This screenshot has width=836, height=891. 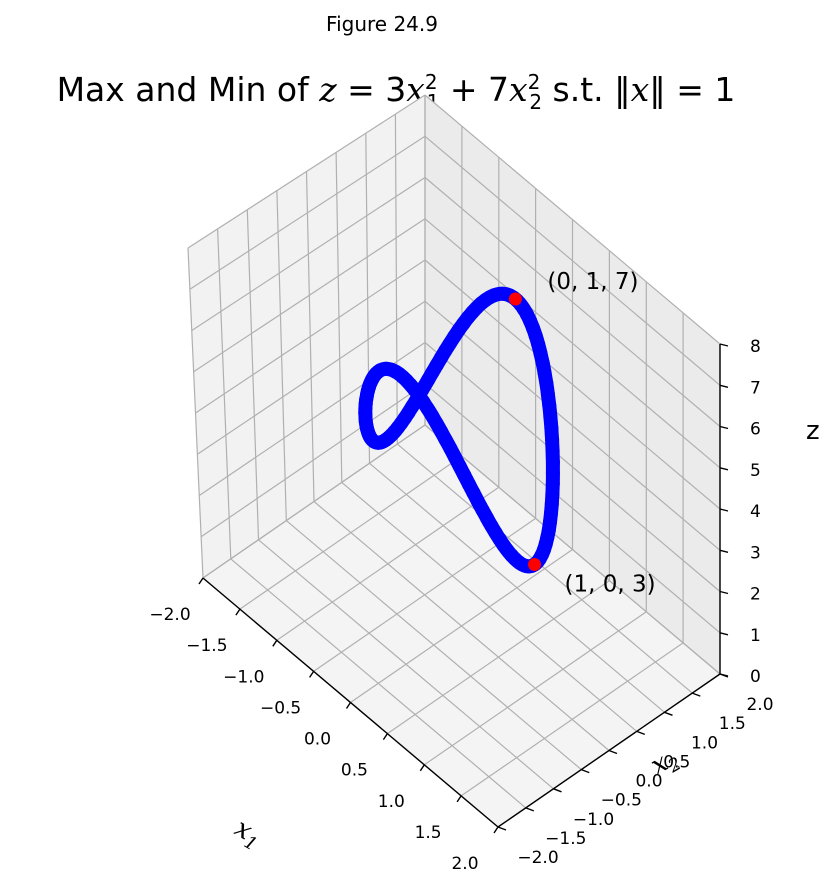 I want to click on title-eq: = 3, so click(x=371, y=89).